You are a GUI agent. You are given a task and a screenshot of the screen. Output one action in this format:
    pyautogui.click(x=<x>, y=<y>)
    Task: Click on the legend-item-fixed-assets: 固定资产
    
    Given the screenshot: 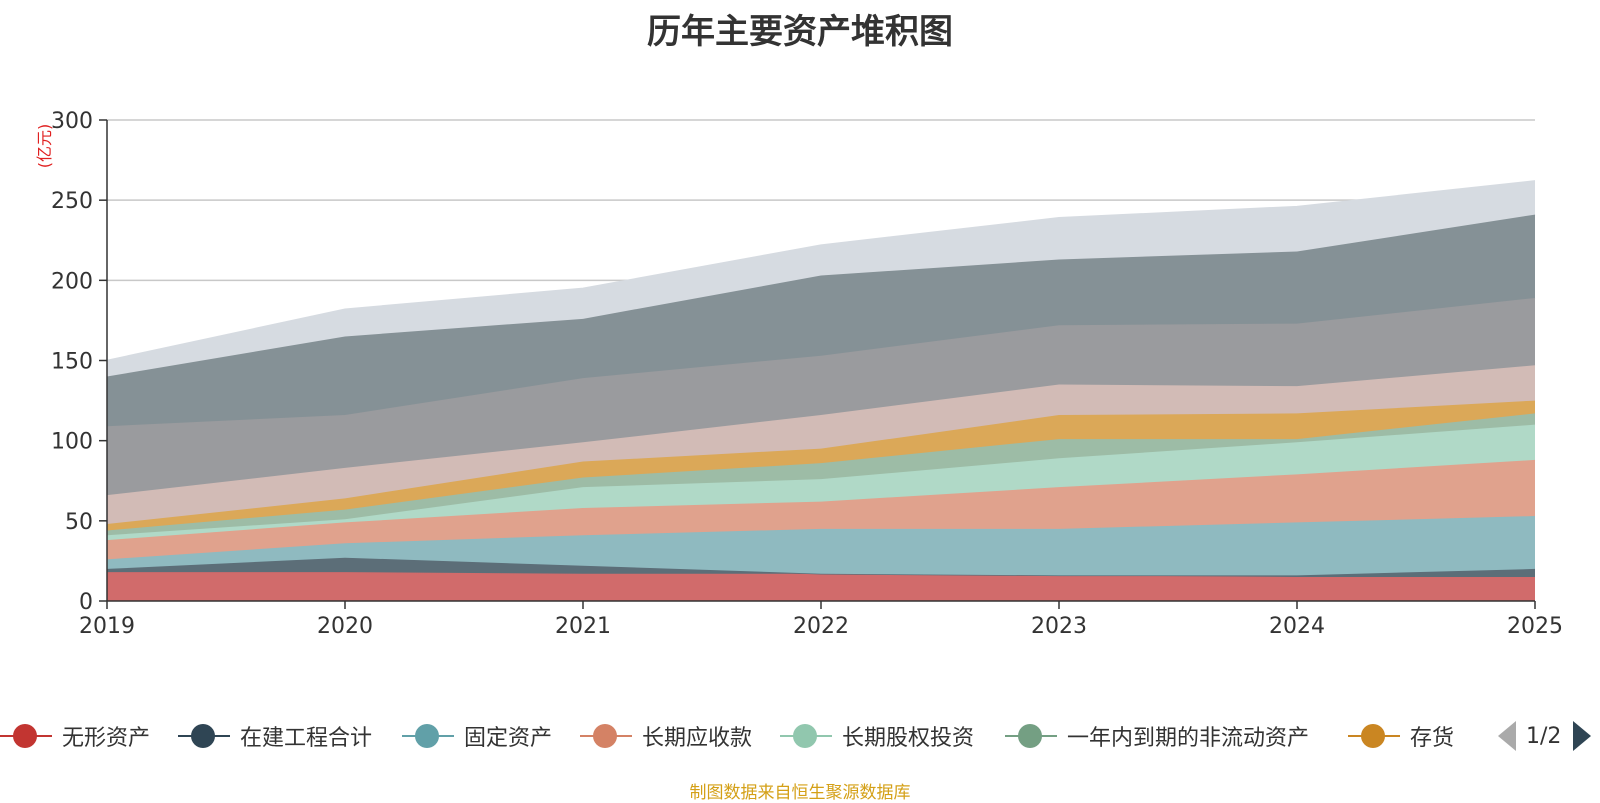 What is the action you would take?
    pyautogui.click(x=477, y=736)
    